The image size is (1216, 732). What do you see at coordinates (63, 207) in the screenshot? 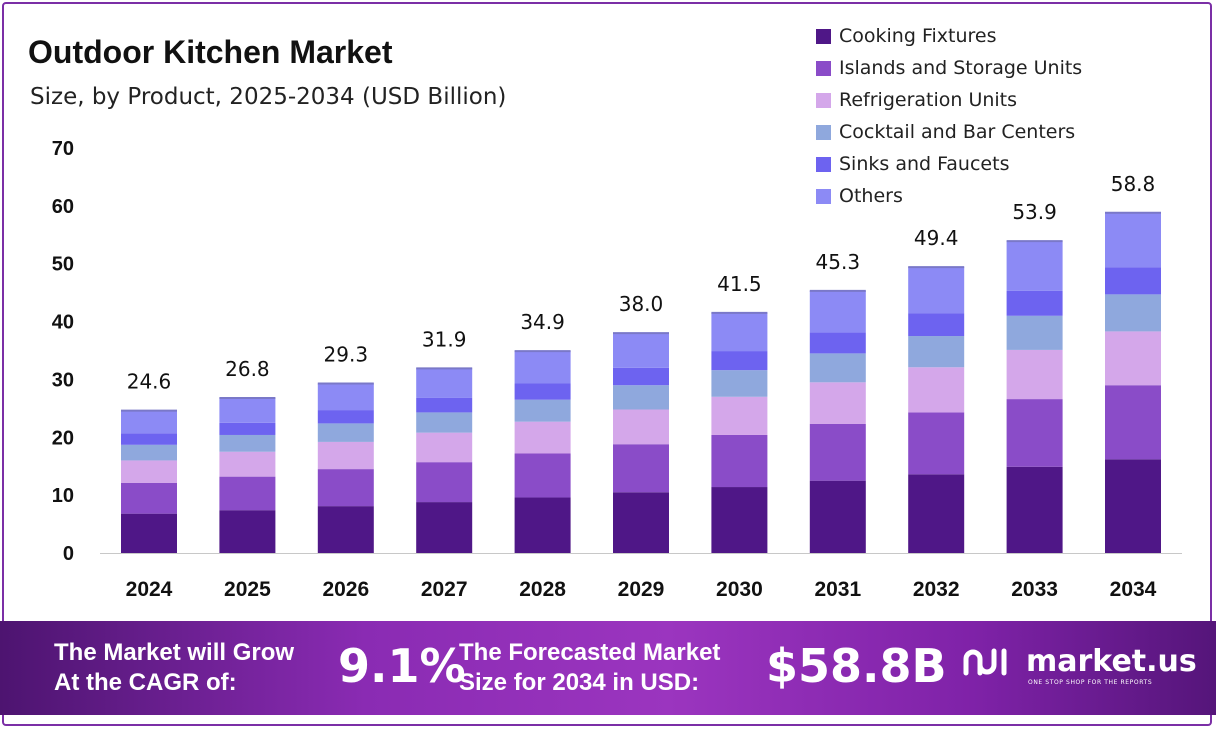
I see `y-tick-label: 60` at bounding box center [63, 207].